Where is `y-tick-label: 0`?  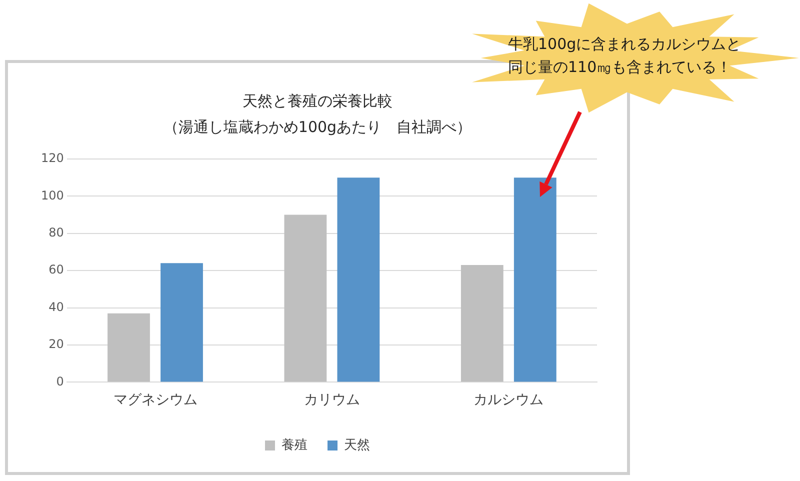
y-tick-label: 0 is located at coordinates (60, 381).